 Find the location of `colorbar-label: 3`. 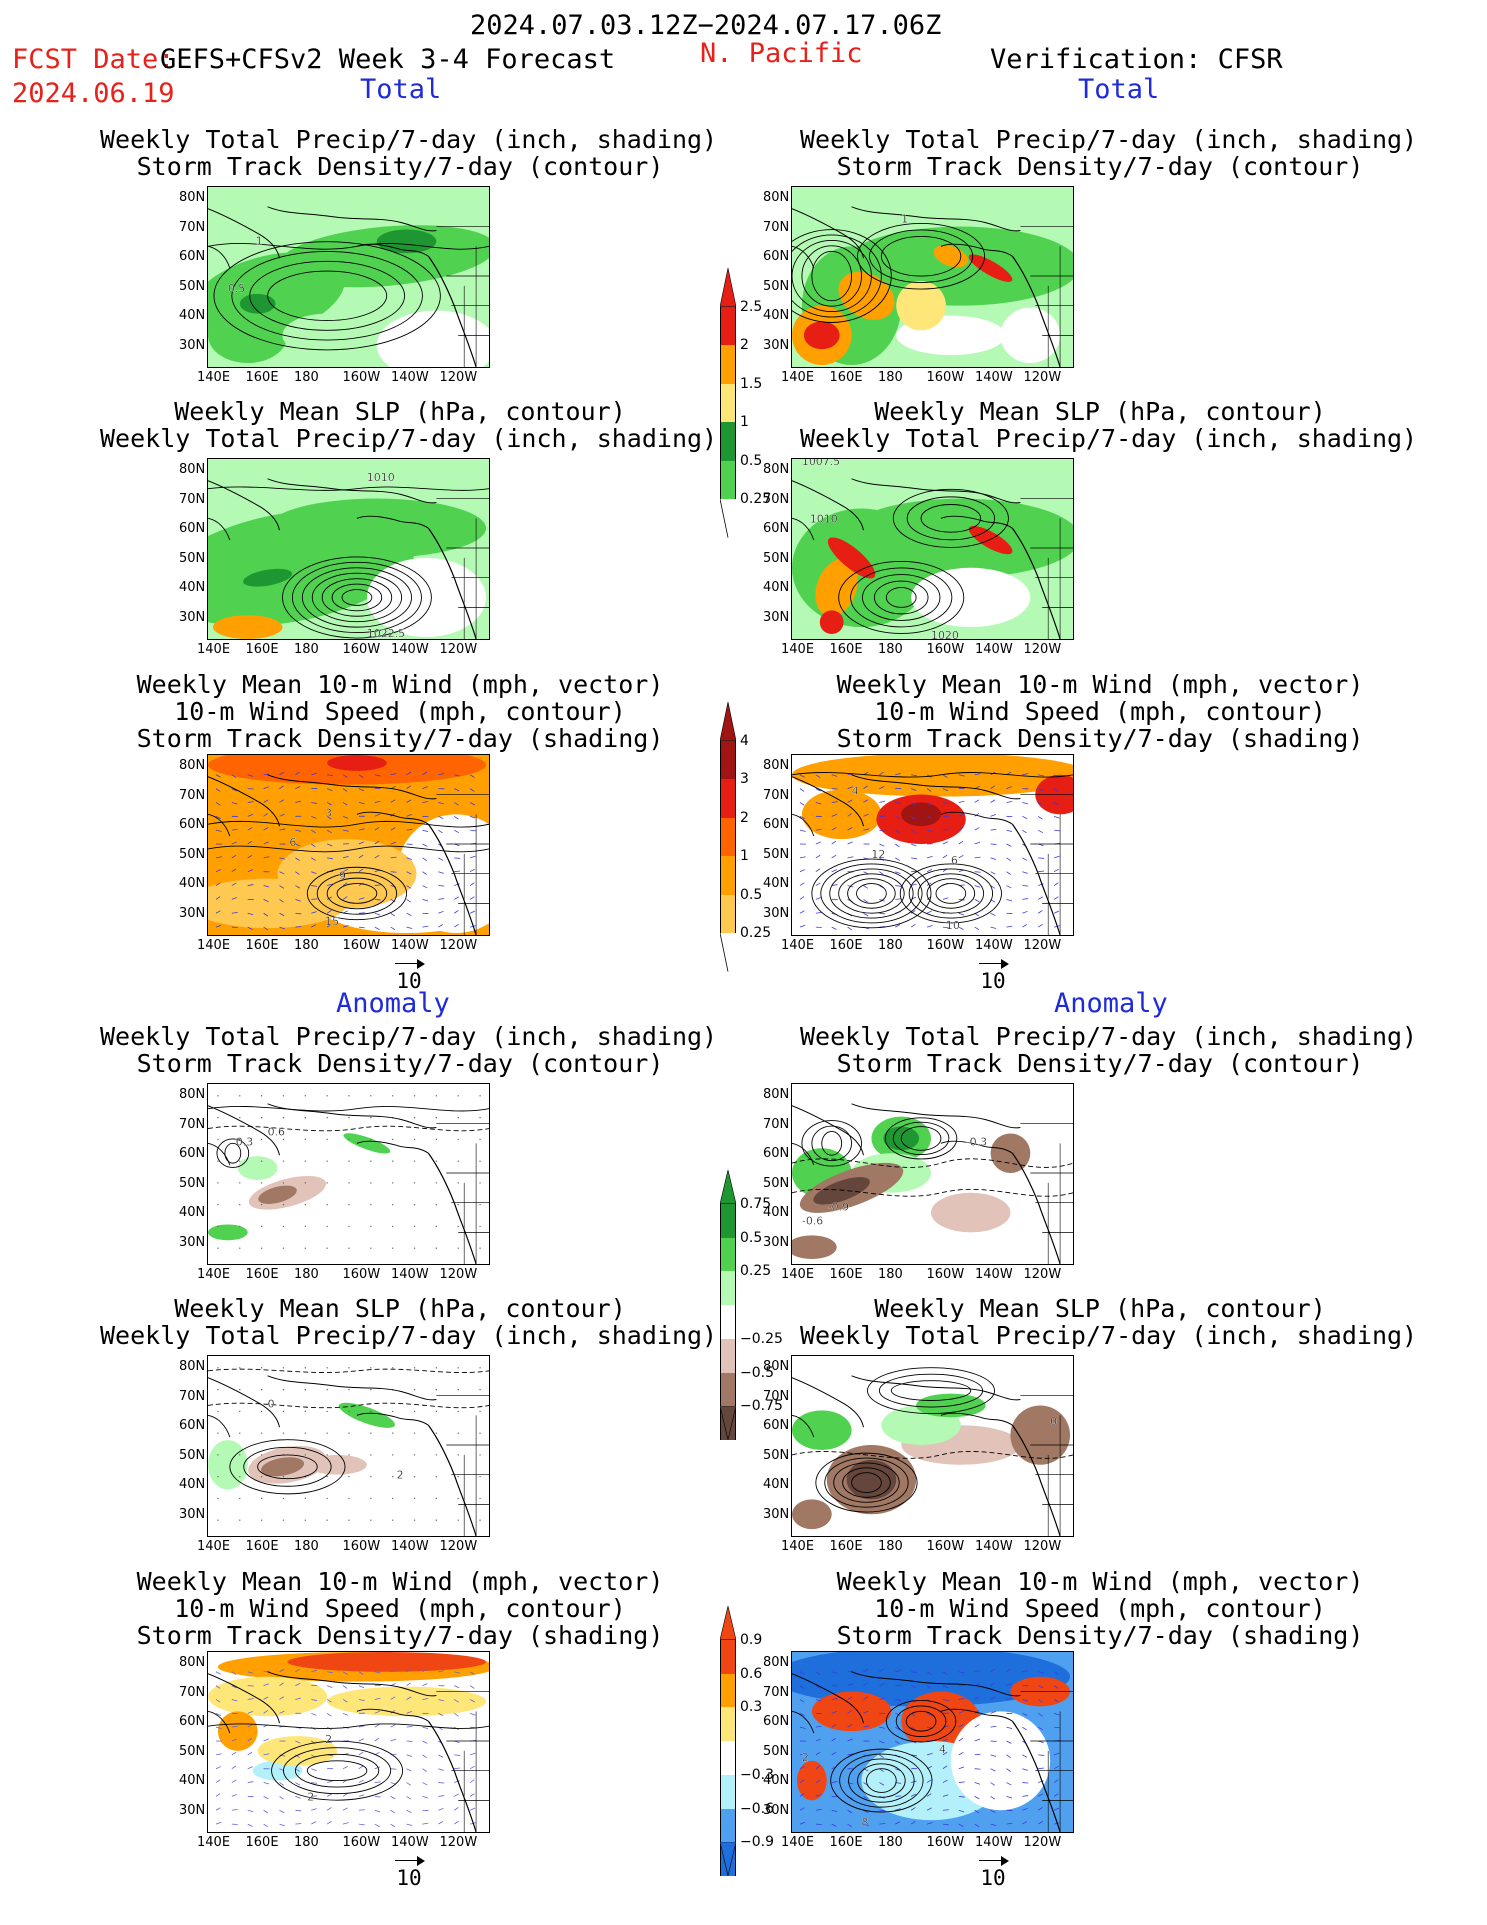

colorbar-label: 3 is located at coordinates (744, 779).